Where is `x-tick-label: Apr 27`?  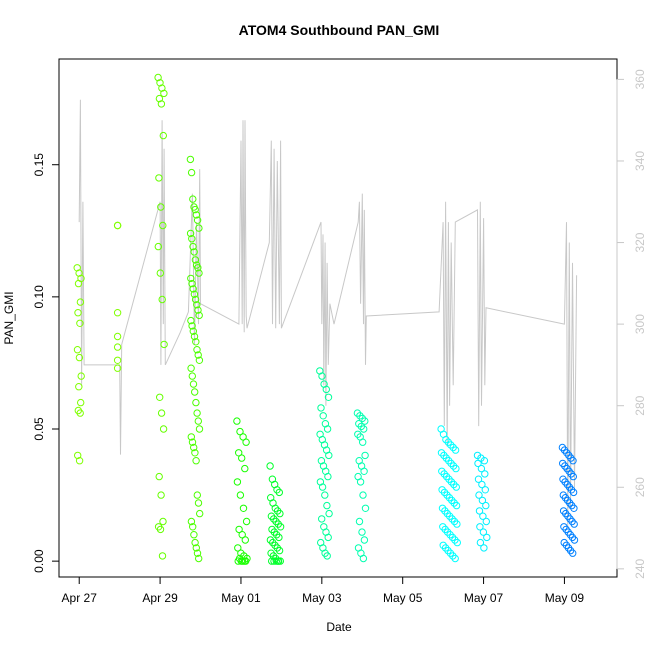 x-tick-label: Apr 27 is located at coordinates (80, 598).